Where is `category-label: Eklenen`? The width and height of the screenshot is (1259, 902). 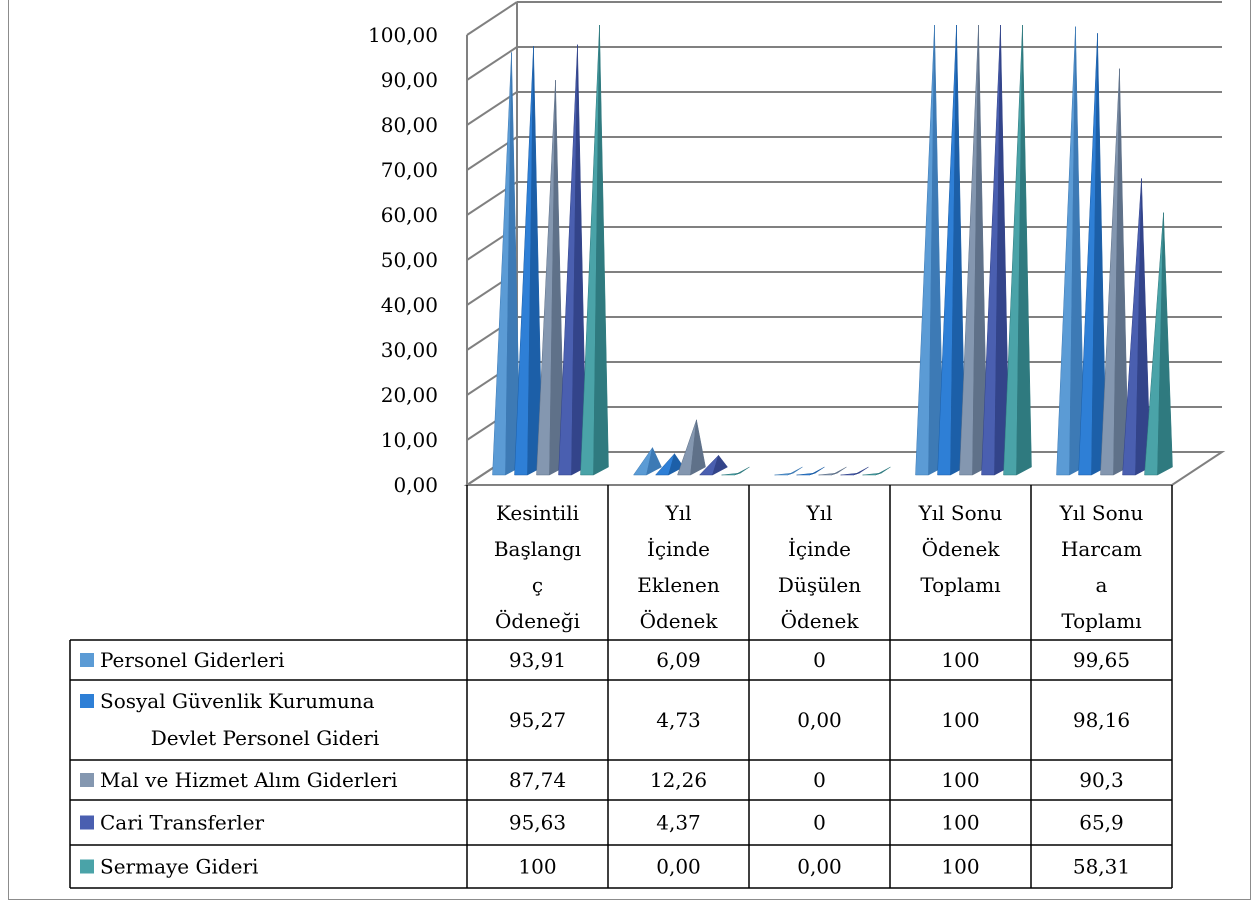
category-label: Eklenen is located at coordinates (678, 585).